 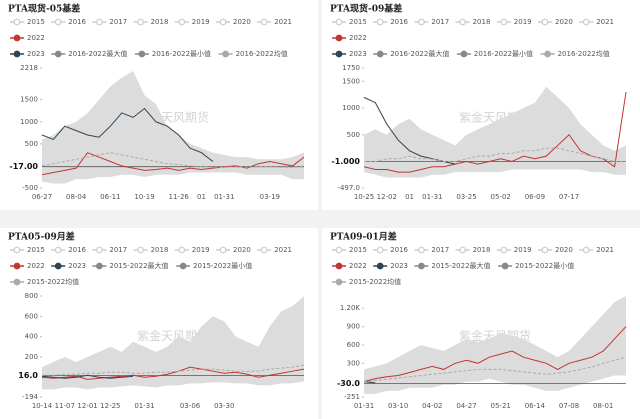 What do you see at coordinates (363, 237) in the screenshot?
I see `chart-title: PTA09-01月差` at bounding box center [363, 237].